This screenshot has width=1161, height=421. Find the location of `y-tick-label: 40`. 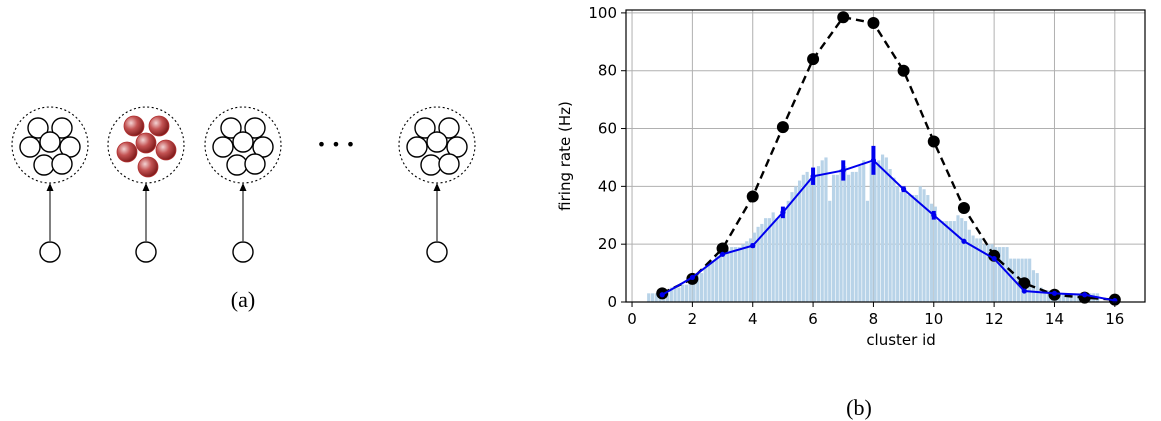

y-tick-label: 40 is located at coordinates (607, 186).